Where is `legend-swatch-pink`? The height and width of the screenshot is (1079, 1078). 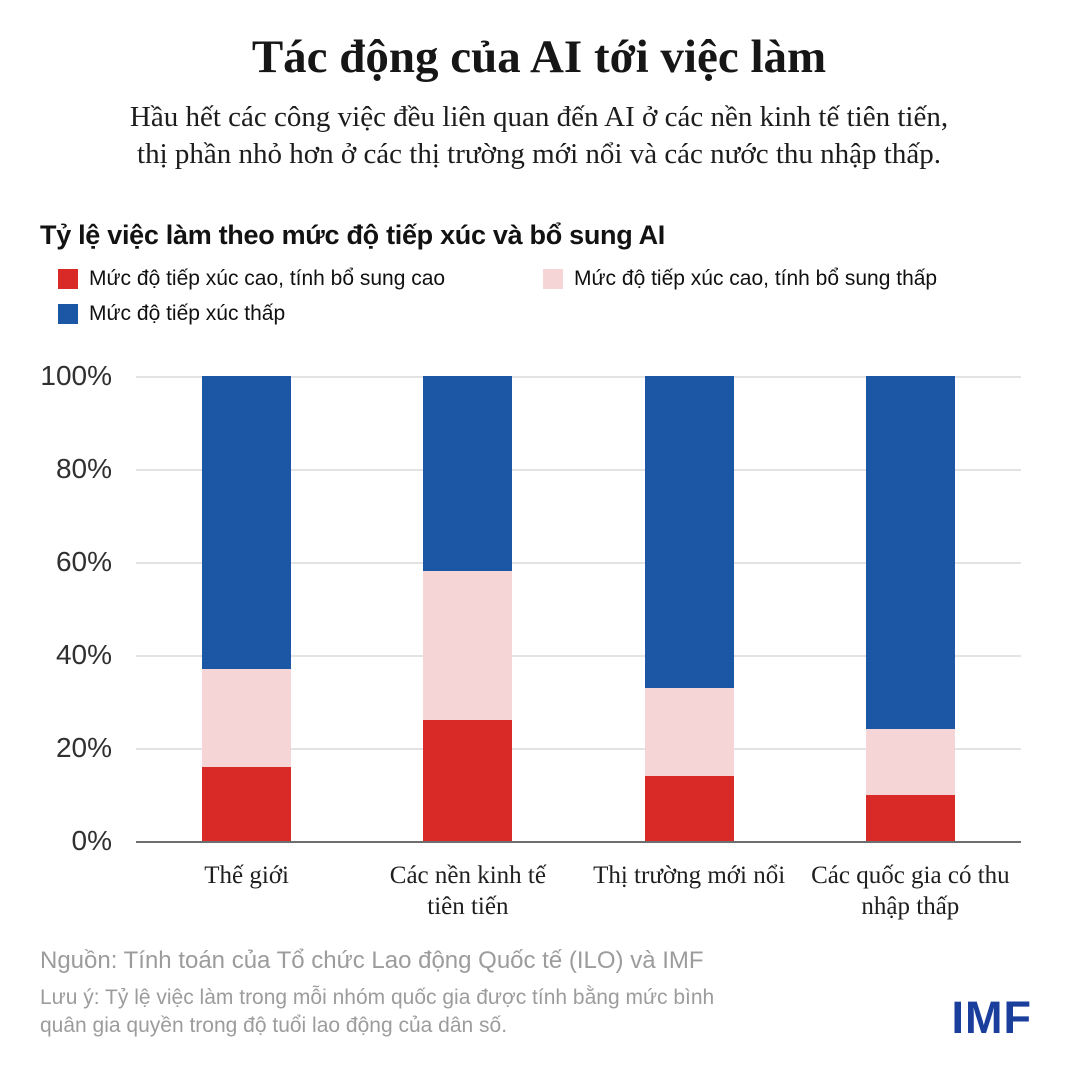
legend-swatch-pink is located at coordinates (553, 279).